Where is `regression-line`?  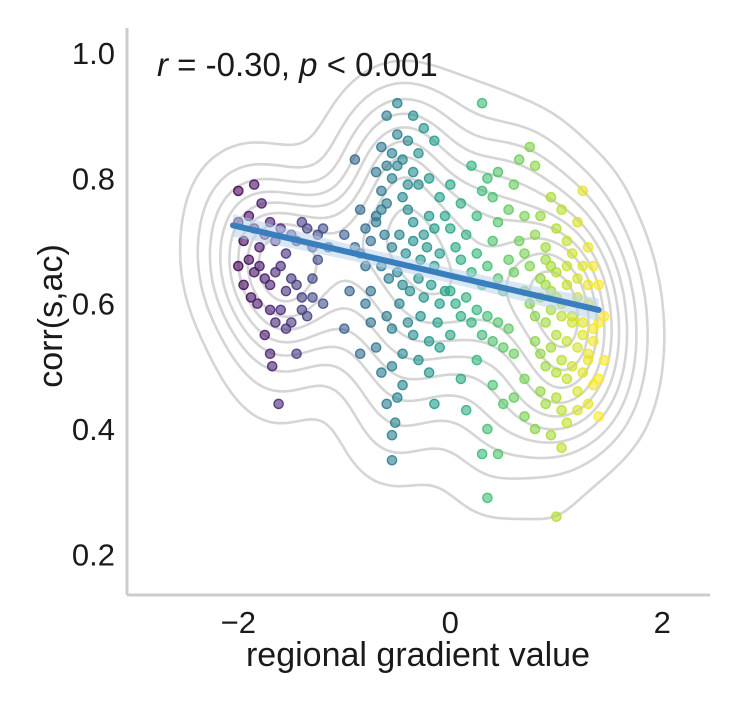
regression-line is located at coordinates (416, 267).